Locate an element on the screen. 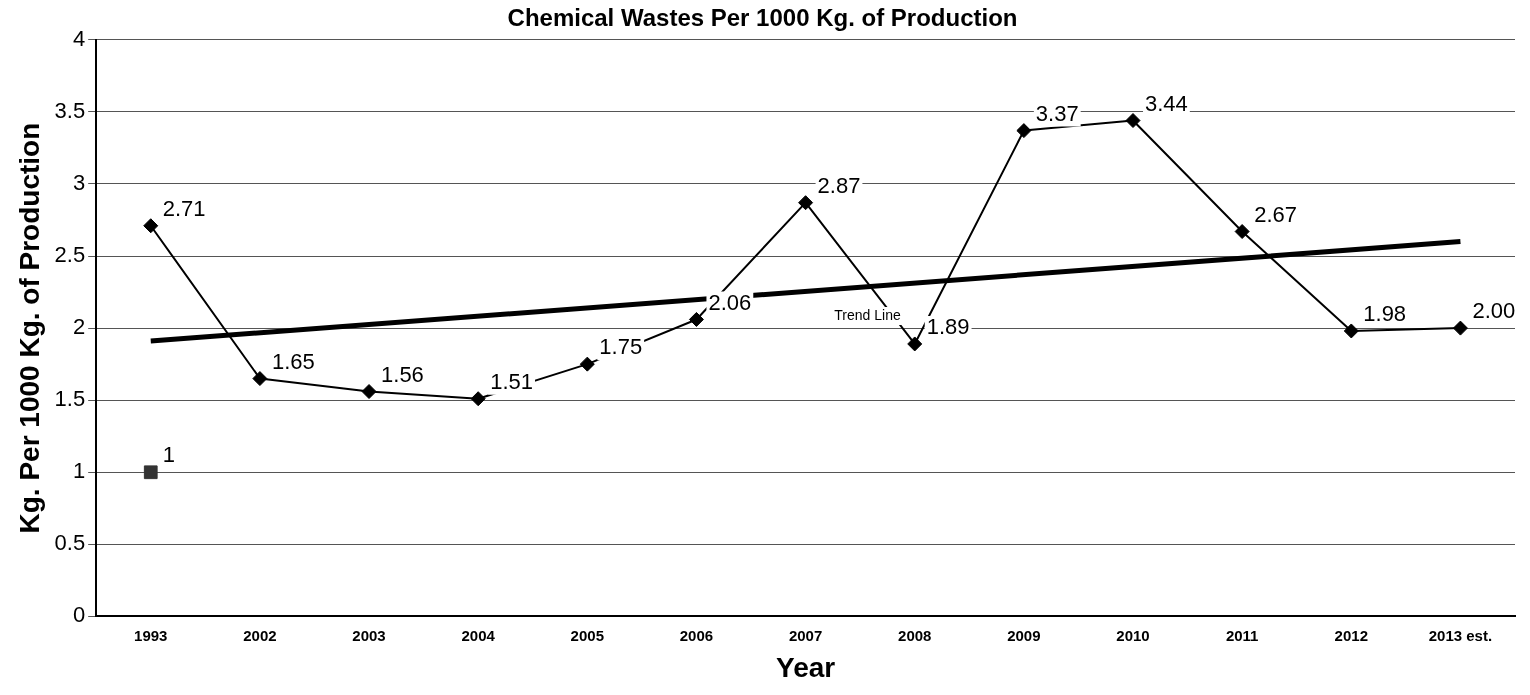 The width and height of the screenshot is (1530, 695). y-tick-label: 1 is located at coordinates (79, 471).